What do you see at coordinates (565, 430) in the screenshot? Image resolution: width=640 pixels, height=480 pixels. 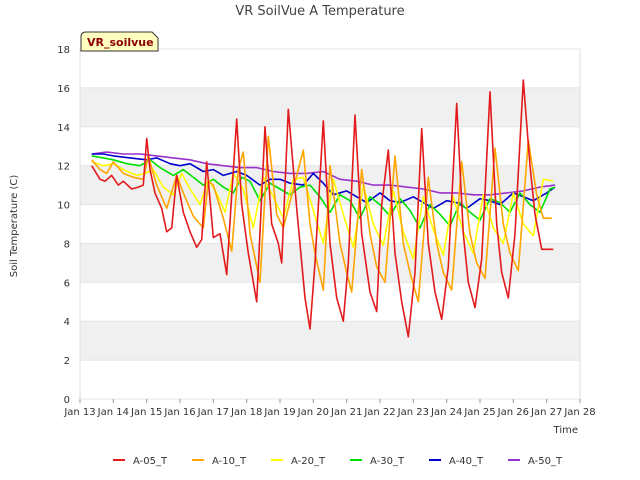 I see `x-axis-title: Time` at bounding box center [565, 430].